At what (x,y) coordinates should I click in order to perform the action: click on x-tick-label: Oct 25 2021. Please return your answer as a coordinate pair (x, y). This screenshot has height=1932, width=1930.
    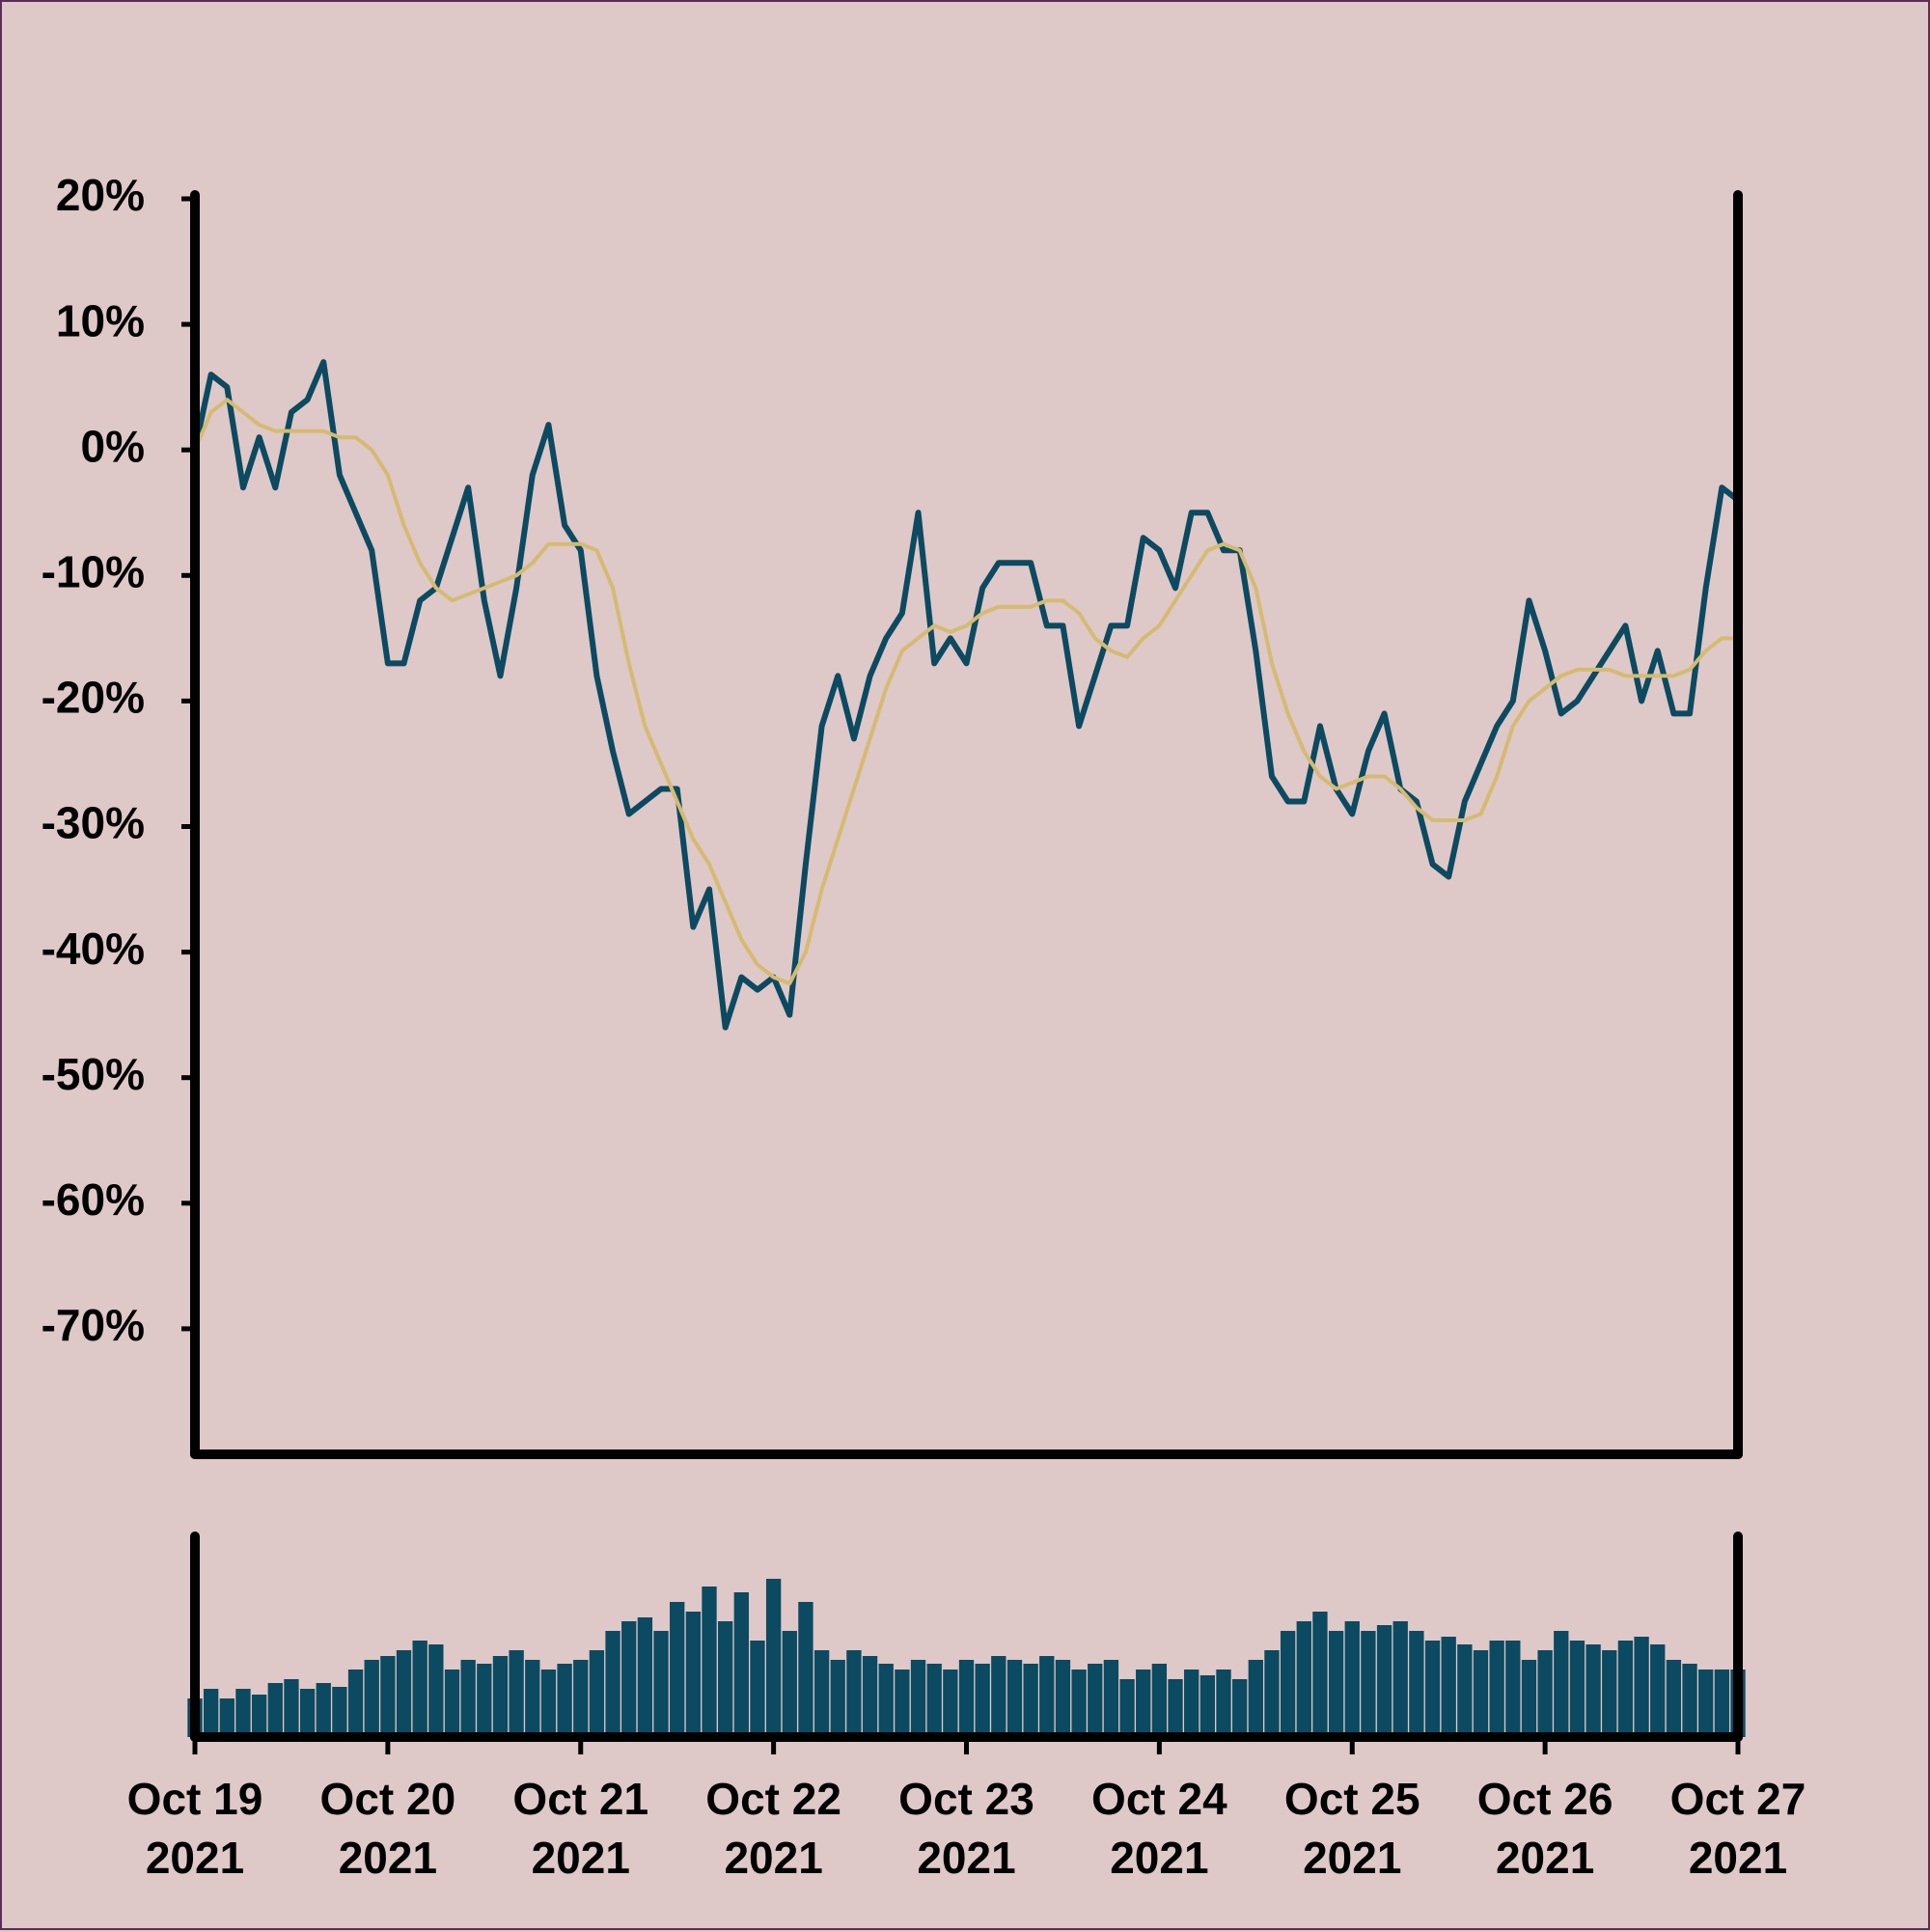
    Looking at the image, I should click on (1351, 1828).